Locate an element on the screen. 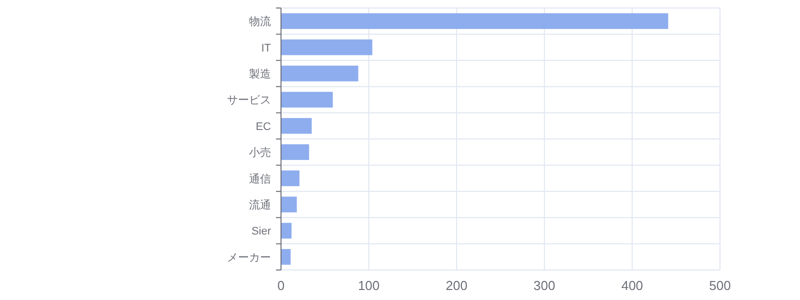 This screenshot has width=800, height=300. y-tick-label: サービス is located at coordinates (249, 100).